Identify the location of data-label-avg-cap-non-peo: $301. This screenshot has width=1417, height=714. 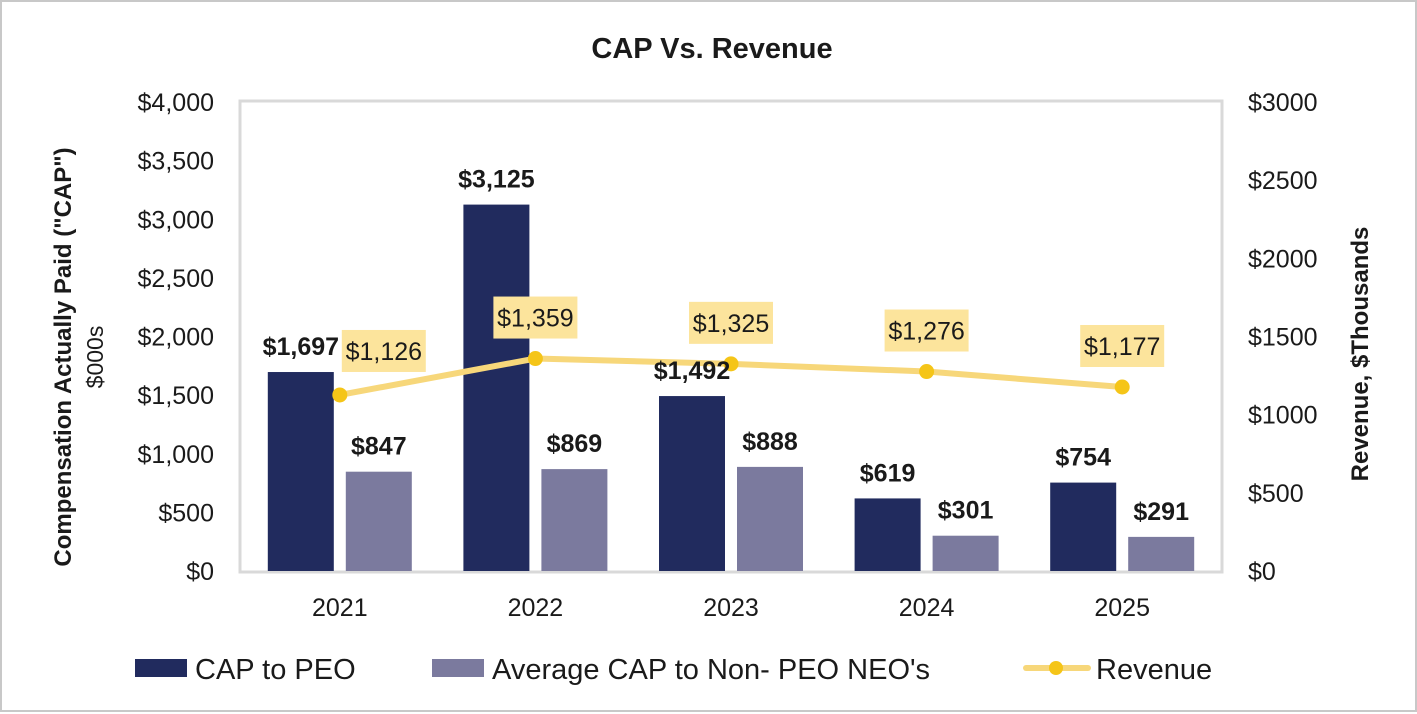
(966, 511).